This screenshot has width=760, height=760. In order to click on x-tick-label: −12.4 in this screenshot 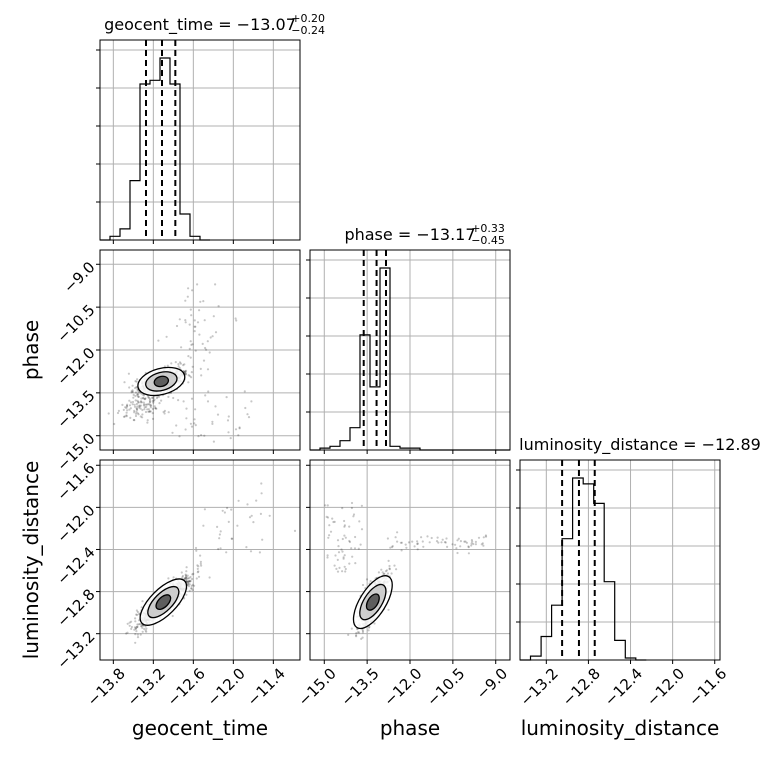, I will do `click(623, 686)`.